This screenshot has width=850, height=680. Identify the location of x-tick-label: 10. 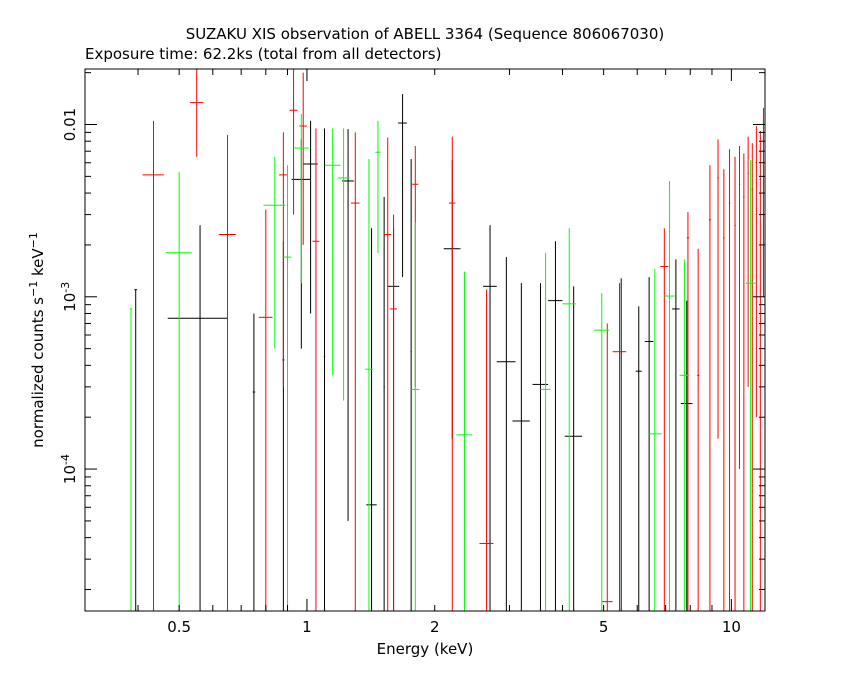
(731, 627).